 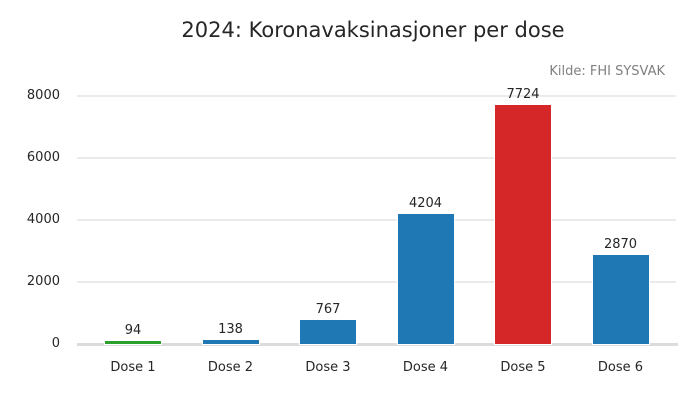 What do you see at coordinates (230, 367) in the screenshot?
I see `x-tick-label: Dose 2` at bounding box center [230, 367].